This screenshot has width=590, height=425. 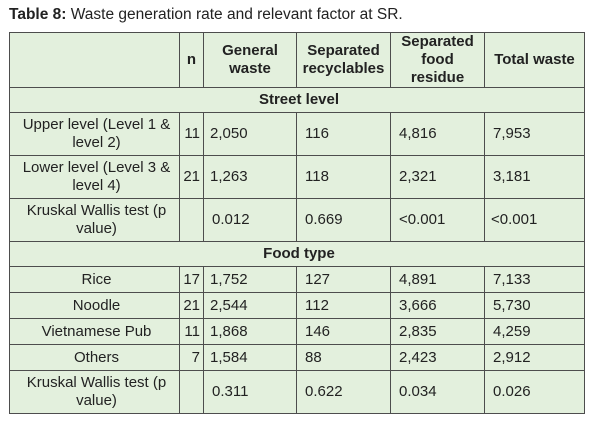 I want to click on cell-general-waste: 1,752, so click(x=250, y=279).